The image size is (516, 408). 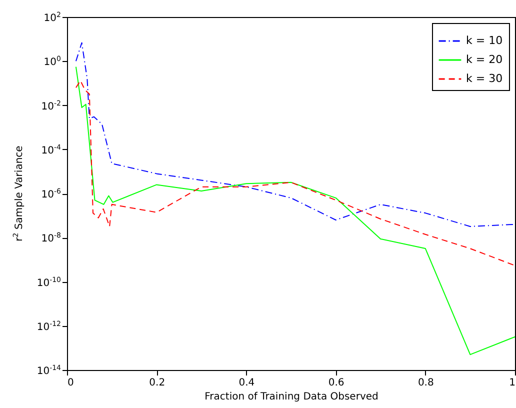 I want to click on y-tick-label: 10$^{-2}$, so click(x=51, y=105).